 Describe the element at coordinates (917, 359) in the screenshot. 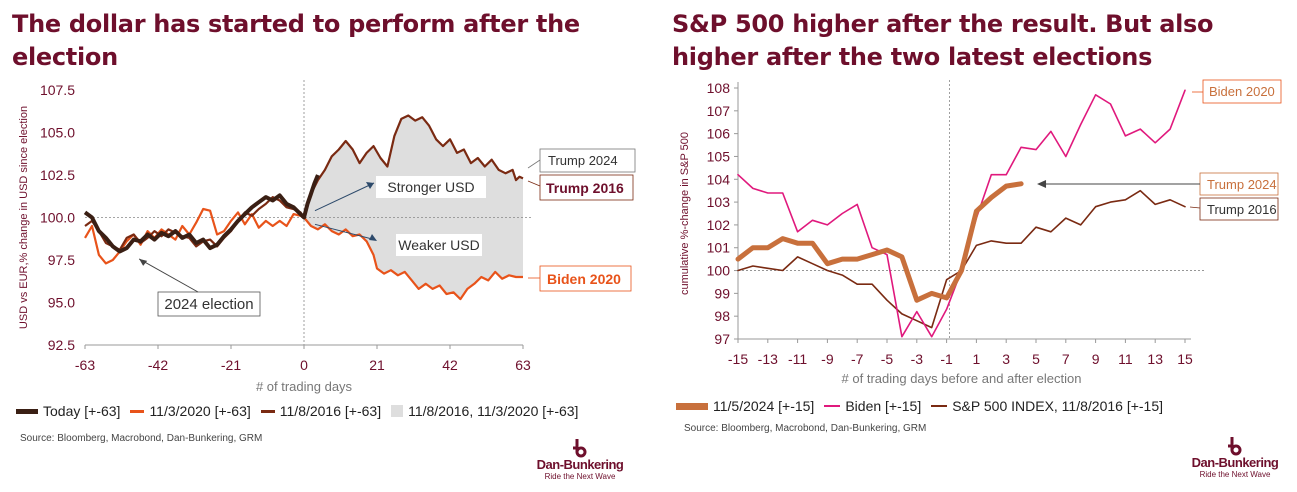

I see `x-tick-label: -3` at that location.